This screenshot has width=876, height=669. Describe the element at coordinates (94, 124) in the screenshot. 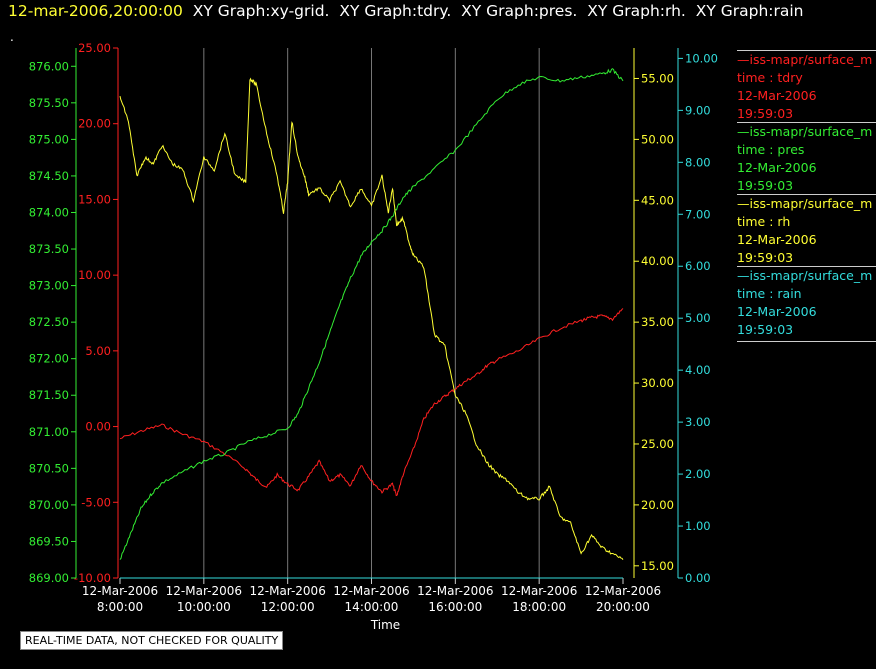

I see `tdry-tick-label: 20.00` at that location.